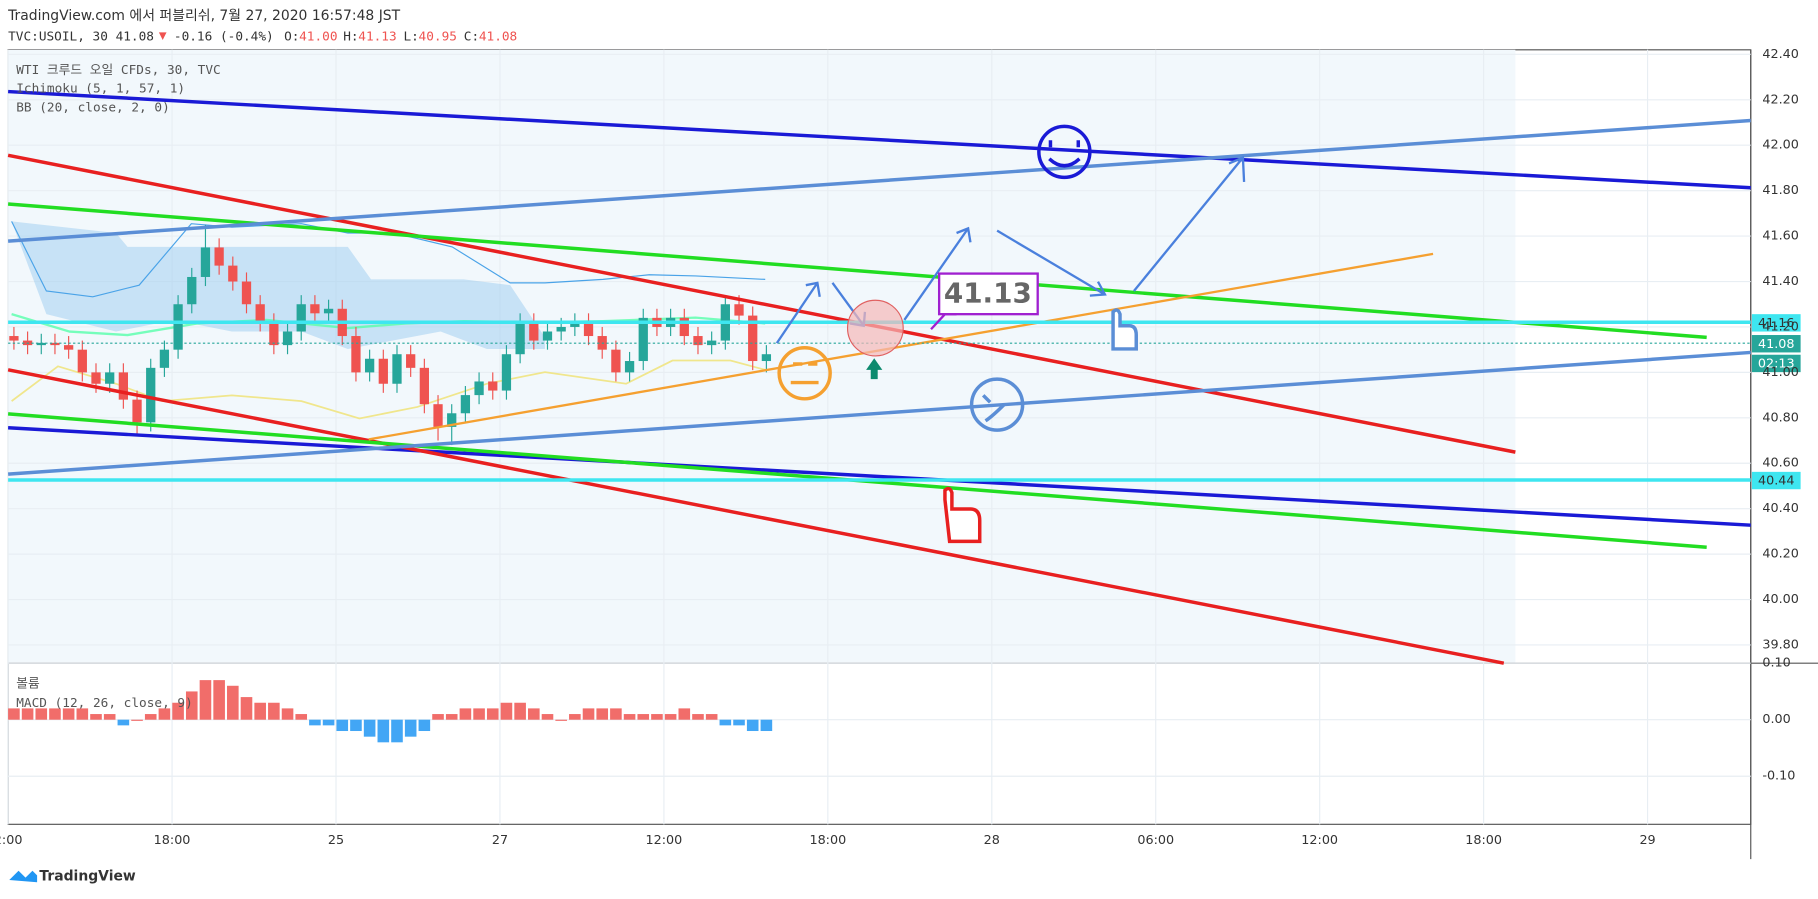 Image resolution: width=1818 pixels, height=899 pixels. What do you see at coordinates (1776, 719) in the screenshot?
I see `y2-tick-label: 0.00` at bounding box center [1776, 719].